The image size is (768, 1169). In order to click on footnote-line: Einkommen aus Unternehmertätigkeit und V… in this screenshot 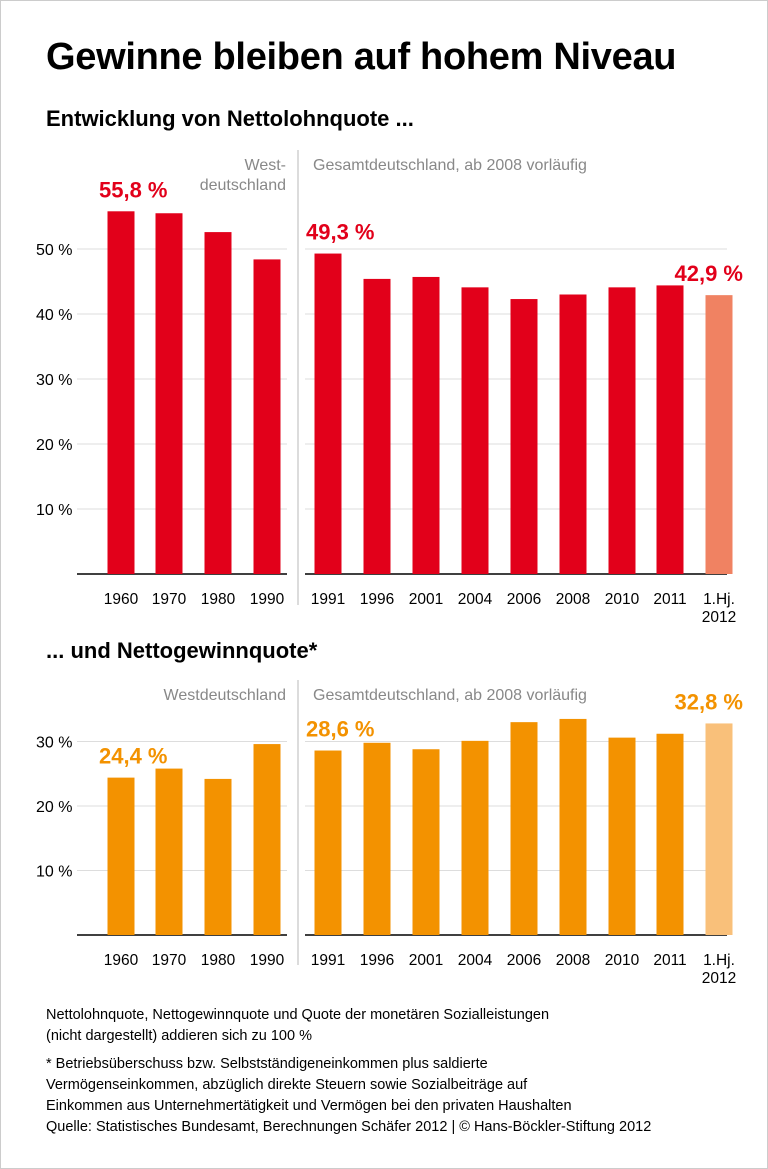, I will do `click(309, 1106)`.